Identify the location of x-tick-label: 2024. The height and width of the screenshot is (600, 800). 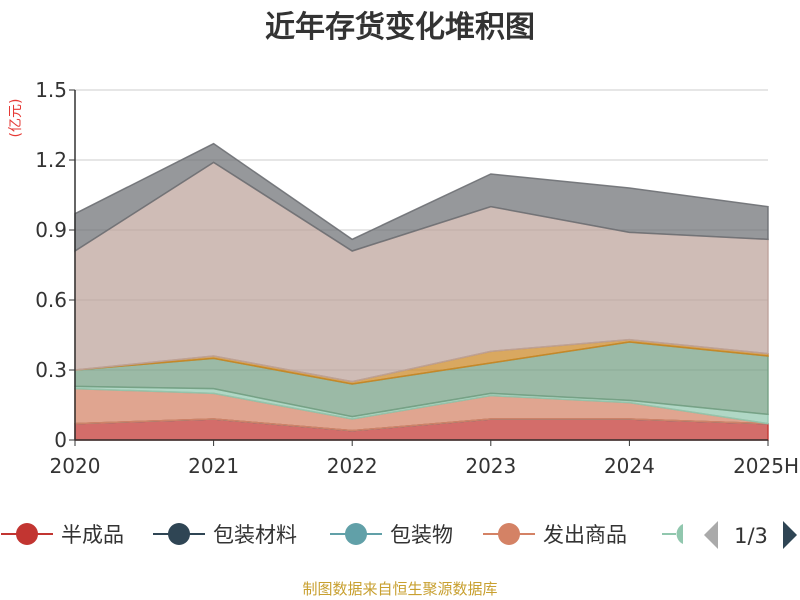
(629, 466).